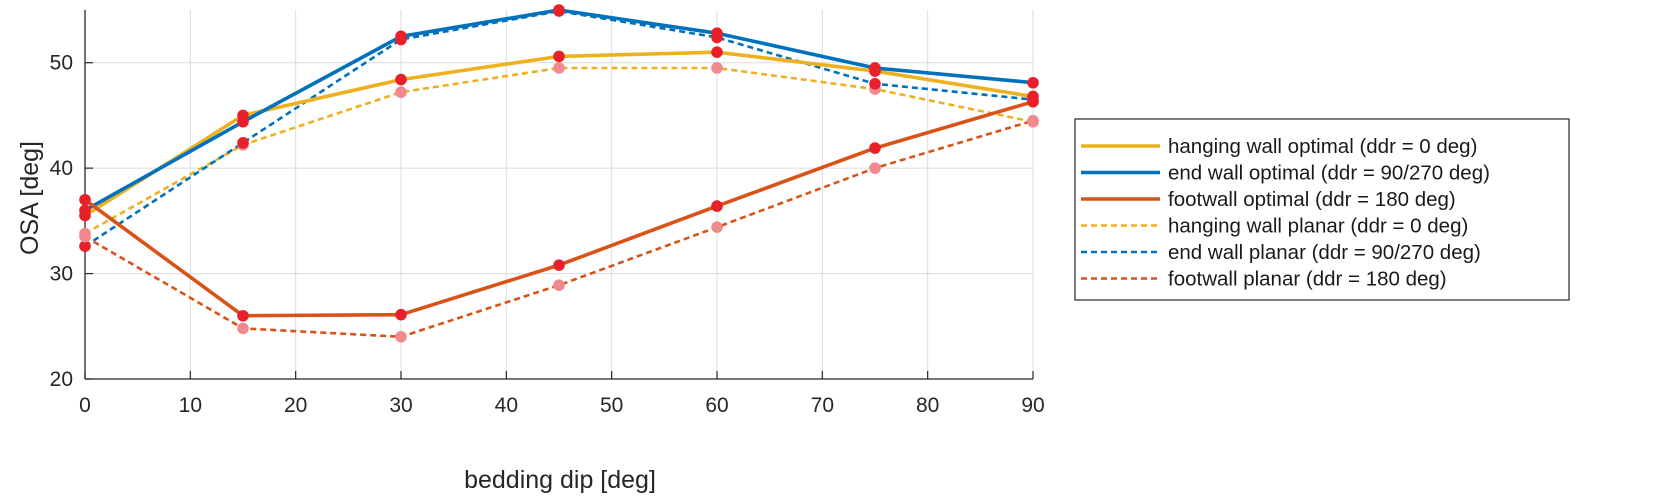 This screenshot has height=500, width=1656. I want to click on x-tick-label: 30, so click(400, 405).